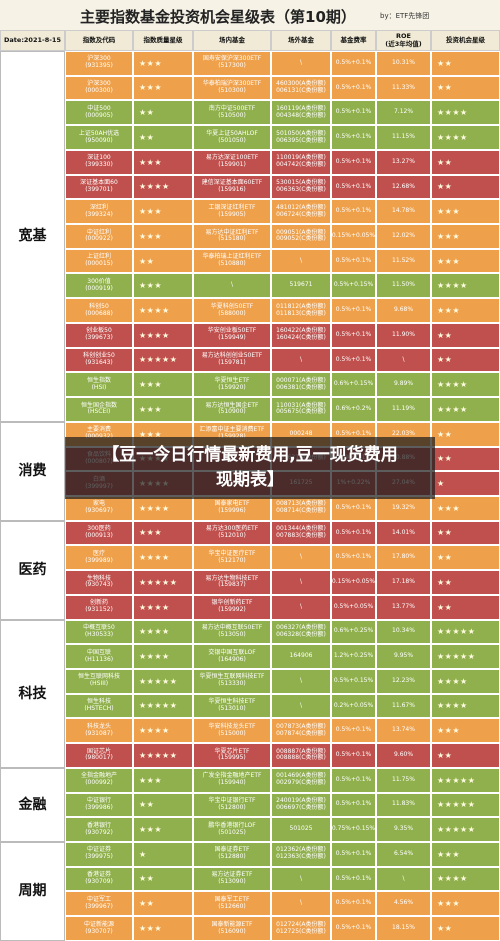 The image size is (500, 941). I want to click on fee: 0.15%+0.05%, so click(353, 236).